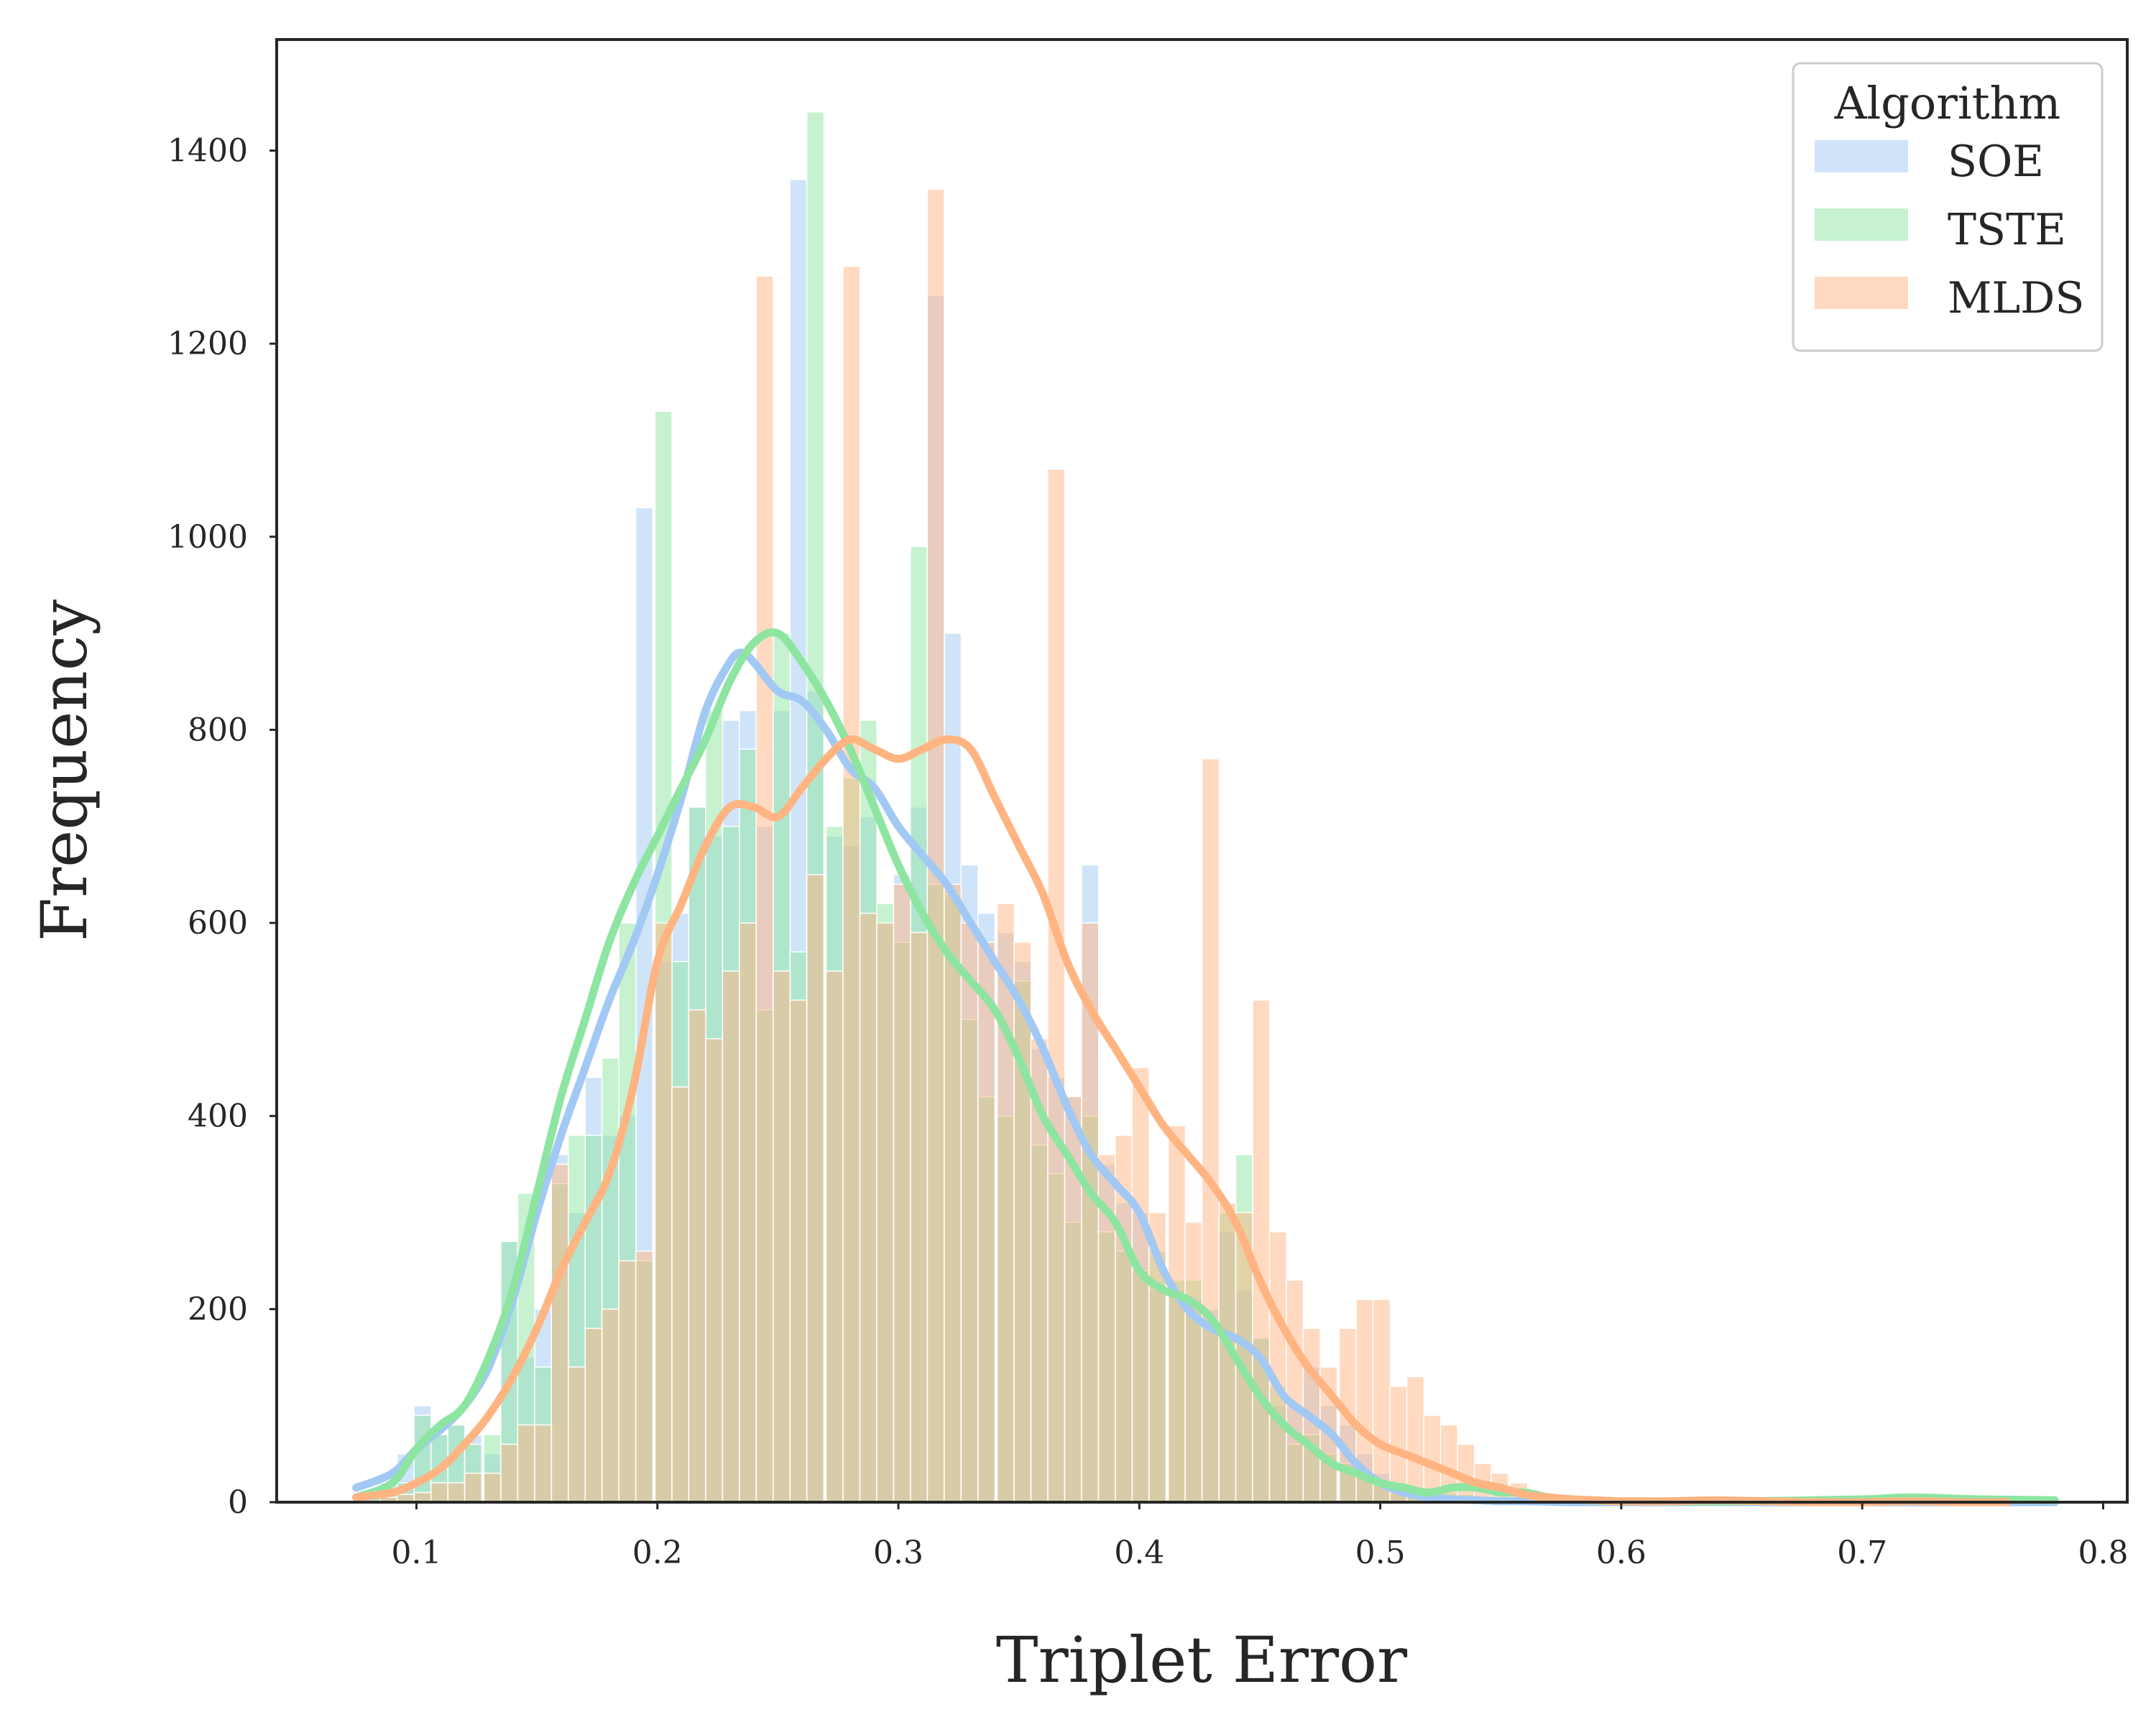 The height and width of the screenshot is (1725, 2156). Describe the element at coordinates (1380, 1553) in the screenshot. I see `x-tick-label: 0.5` at that location.